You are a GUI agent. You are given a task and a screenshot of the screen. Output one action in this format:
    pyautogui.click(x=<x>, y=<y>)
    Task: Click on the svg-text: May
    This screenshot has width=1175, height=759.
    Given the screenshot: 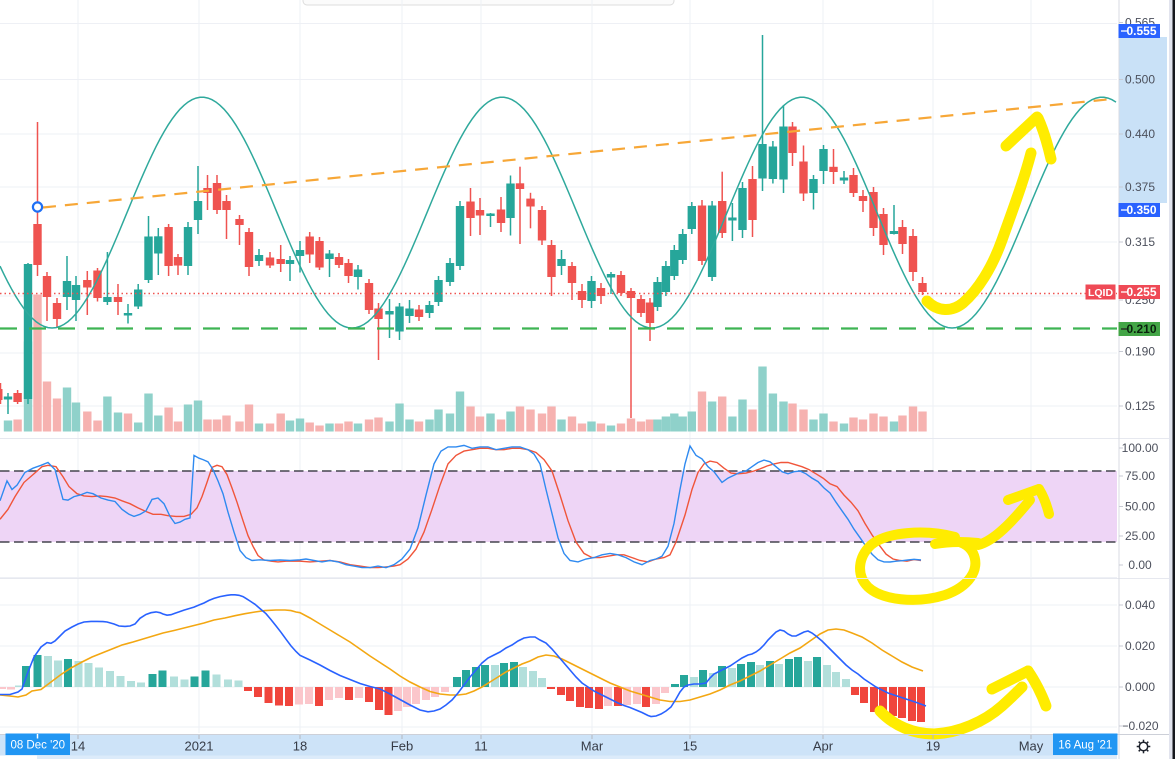 What is the action you would take?
    pyautogui.click(x=1031, y=746)
    